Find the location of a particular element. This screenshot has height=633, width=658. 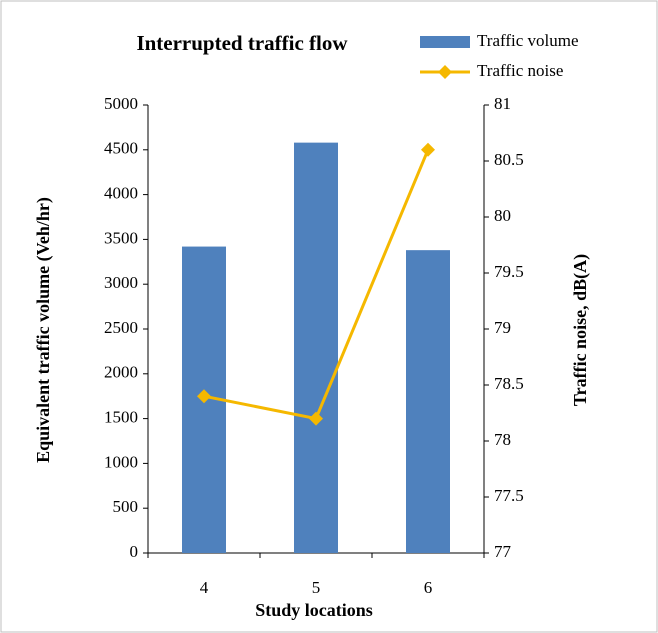

y-tick-label: 3000 is located at coordinates (121, 282).